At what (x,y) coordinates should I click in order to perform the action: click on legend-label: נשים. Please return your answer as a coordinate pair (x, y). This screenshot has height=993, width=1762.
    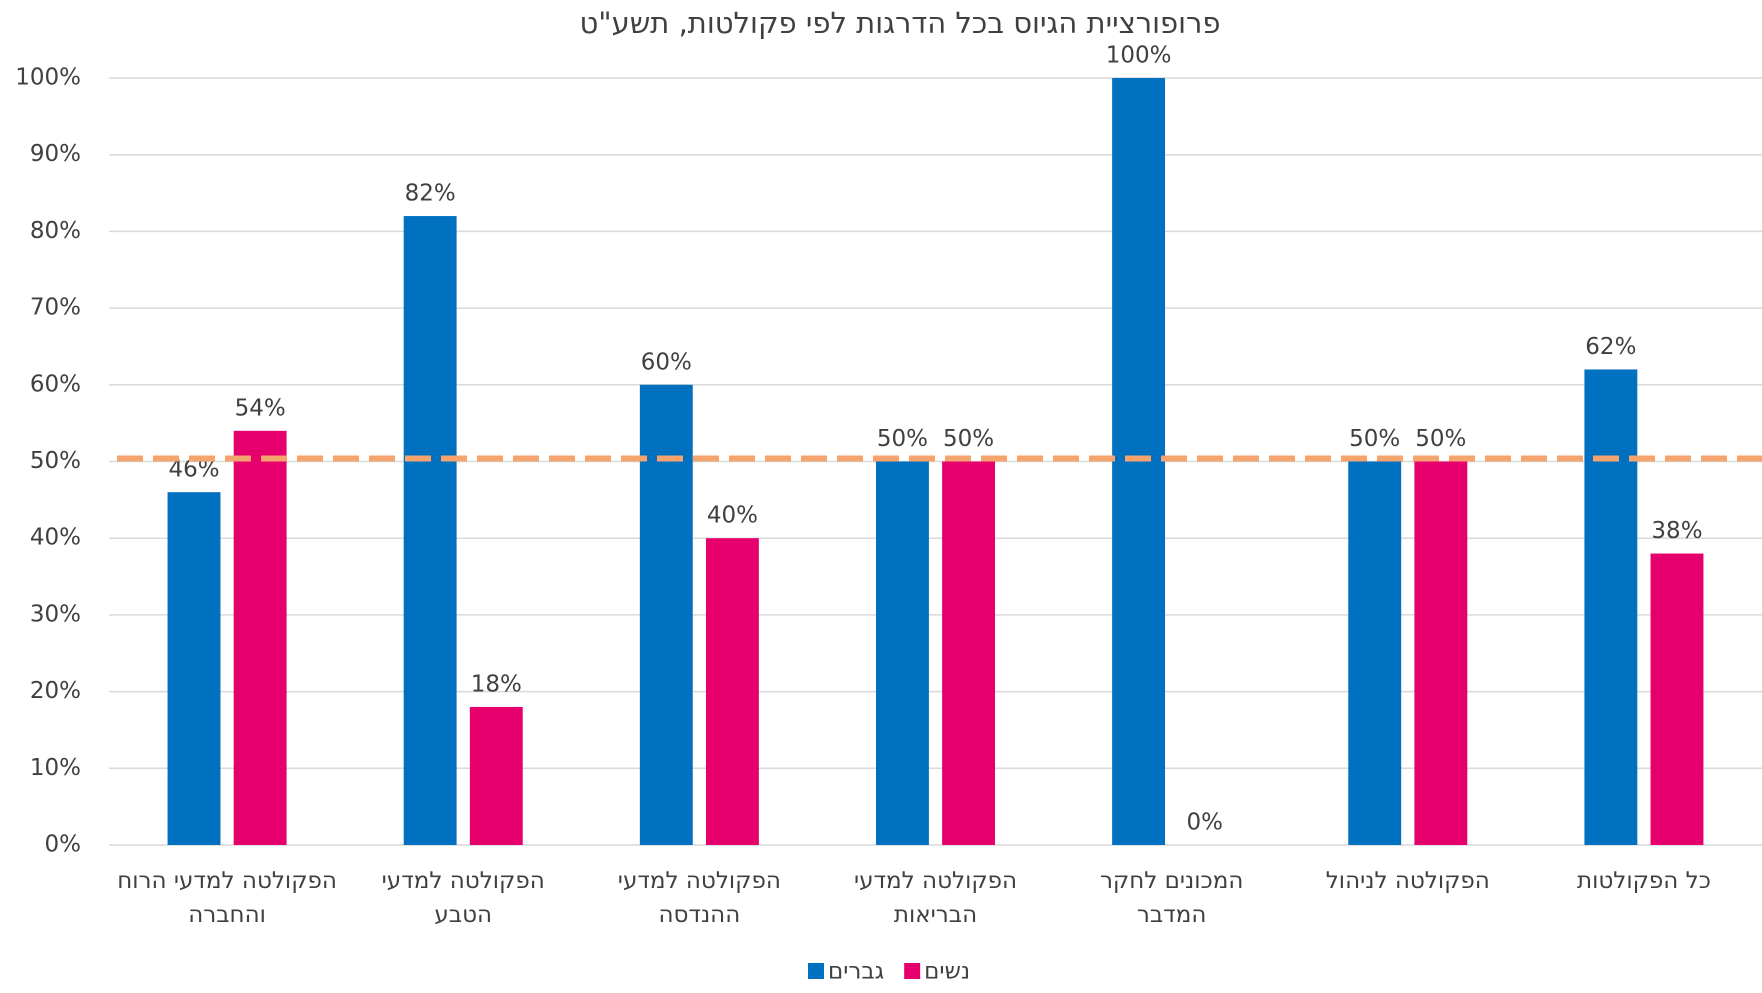
    Looking at the image, I should click on (947, 972).